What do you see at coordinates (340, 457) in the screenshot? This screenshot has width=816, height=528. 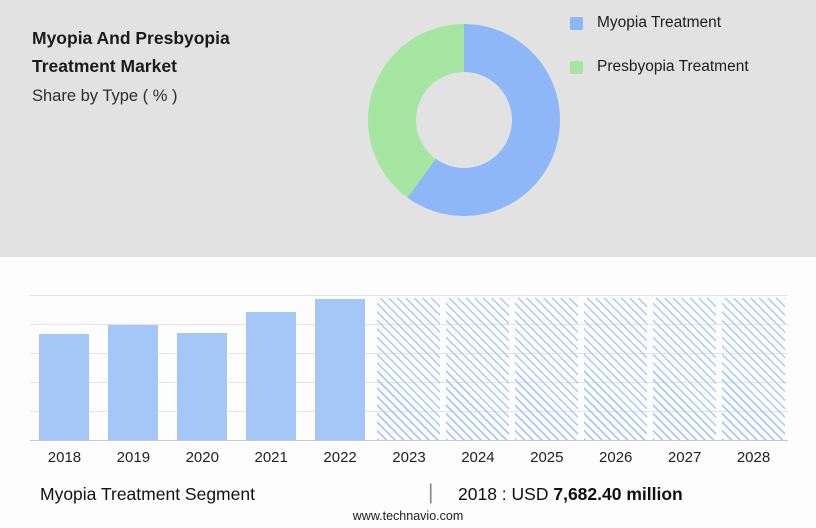 I see `x-axis-label-2022: 2022` at bounding box center [340, 457].